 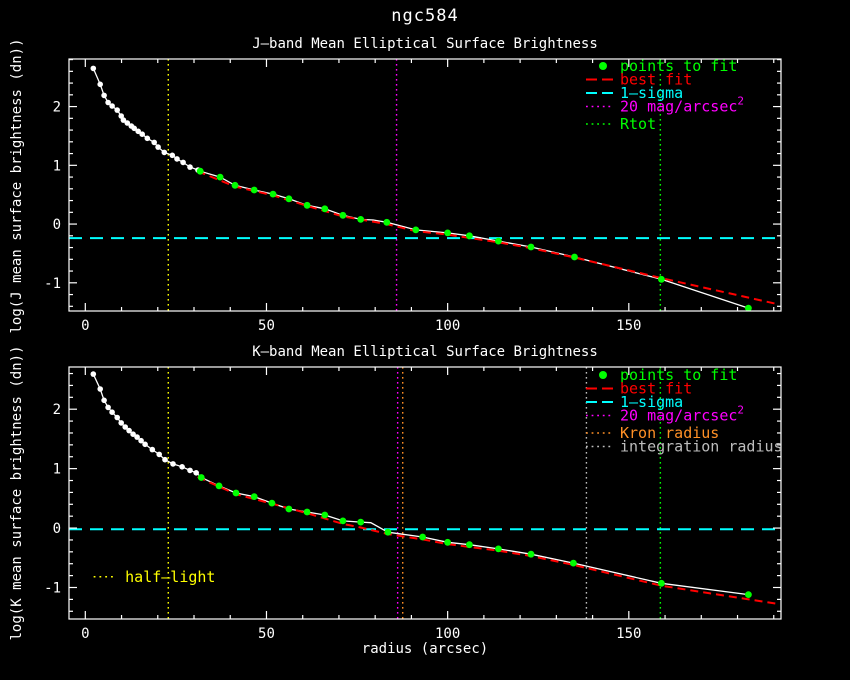 I want to click on best-fit, so click(x=488, y=541).